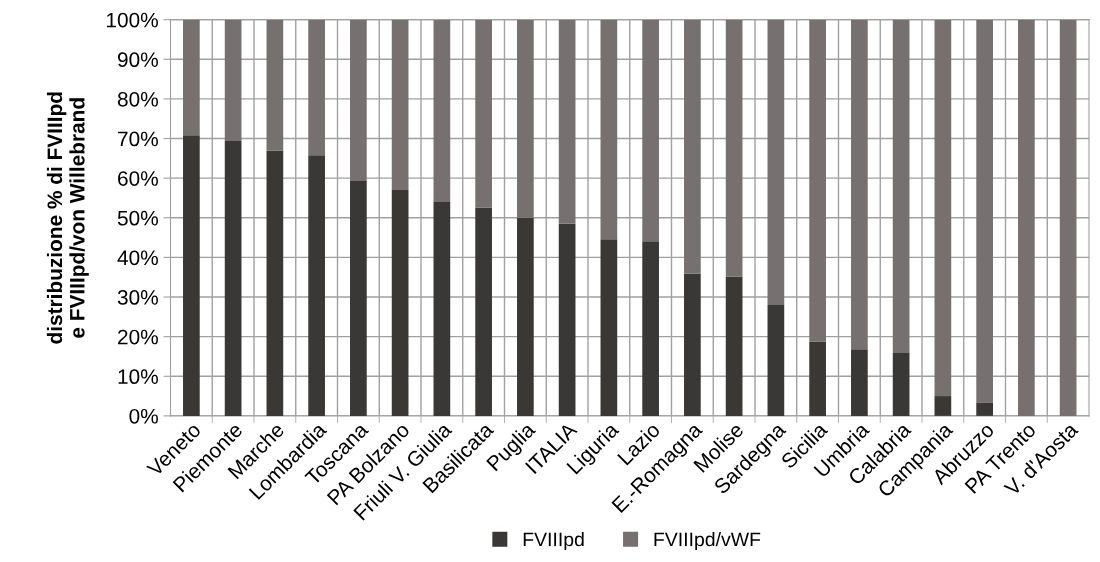 The image size is (1100, 562). Describe the element at coordinates (132, 20) in the screenshot. I see `y-tick-label: 100%` at that location.